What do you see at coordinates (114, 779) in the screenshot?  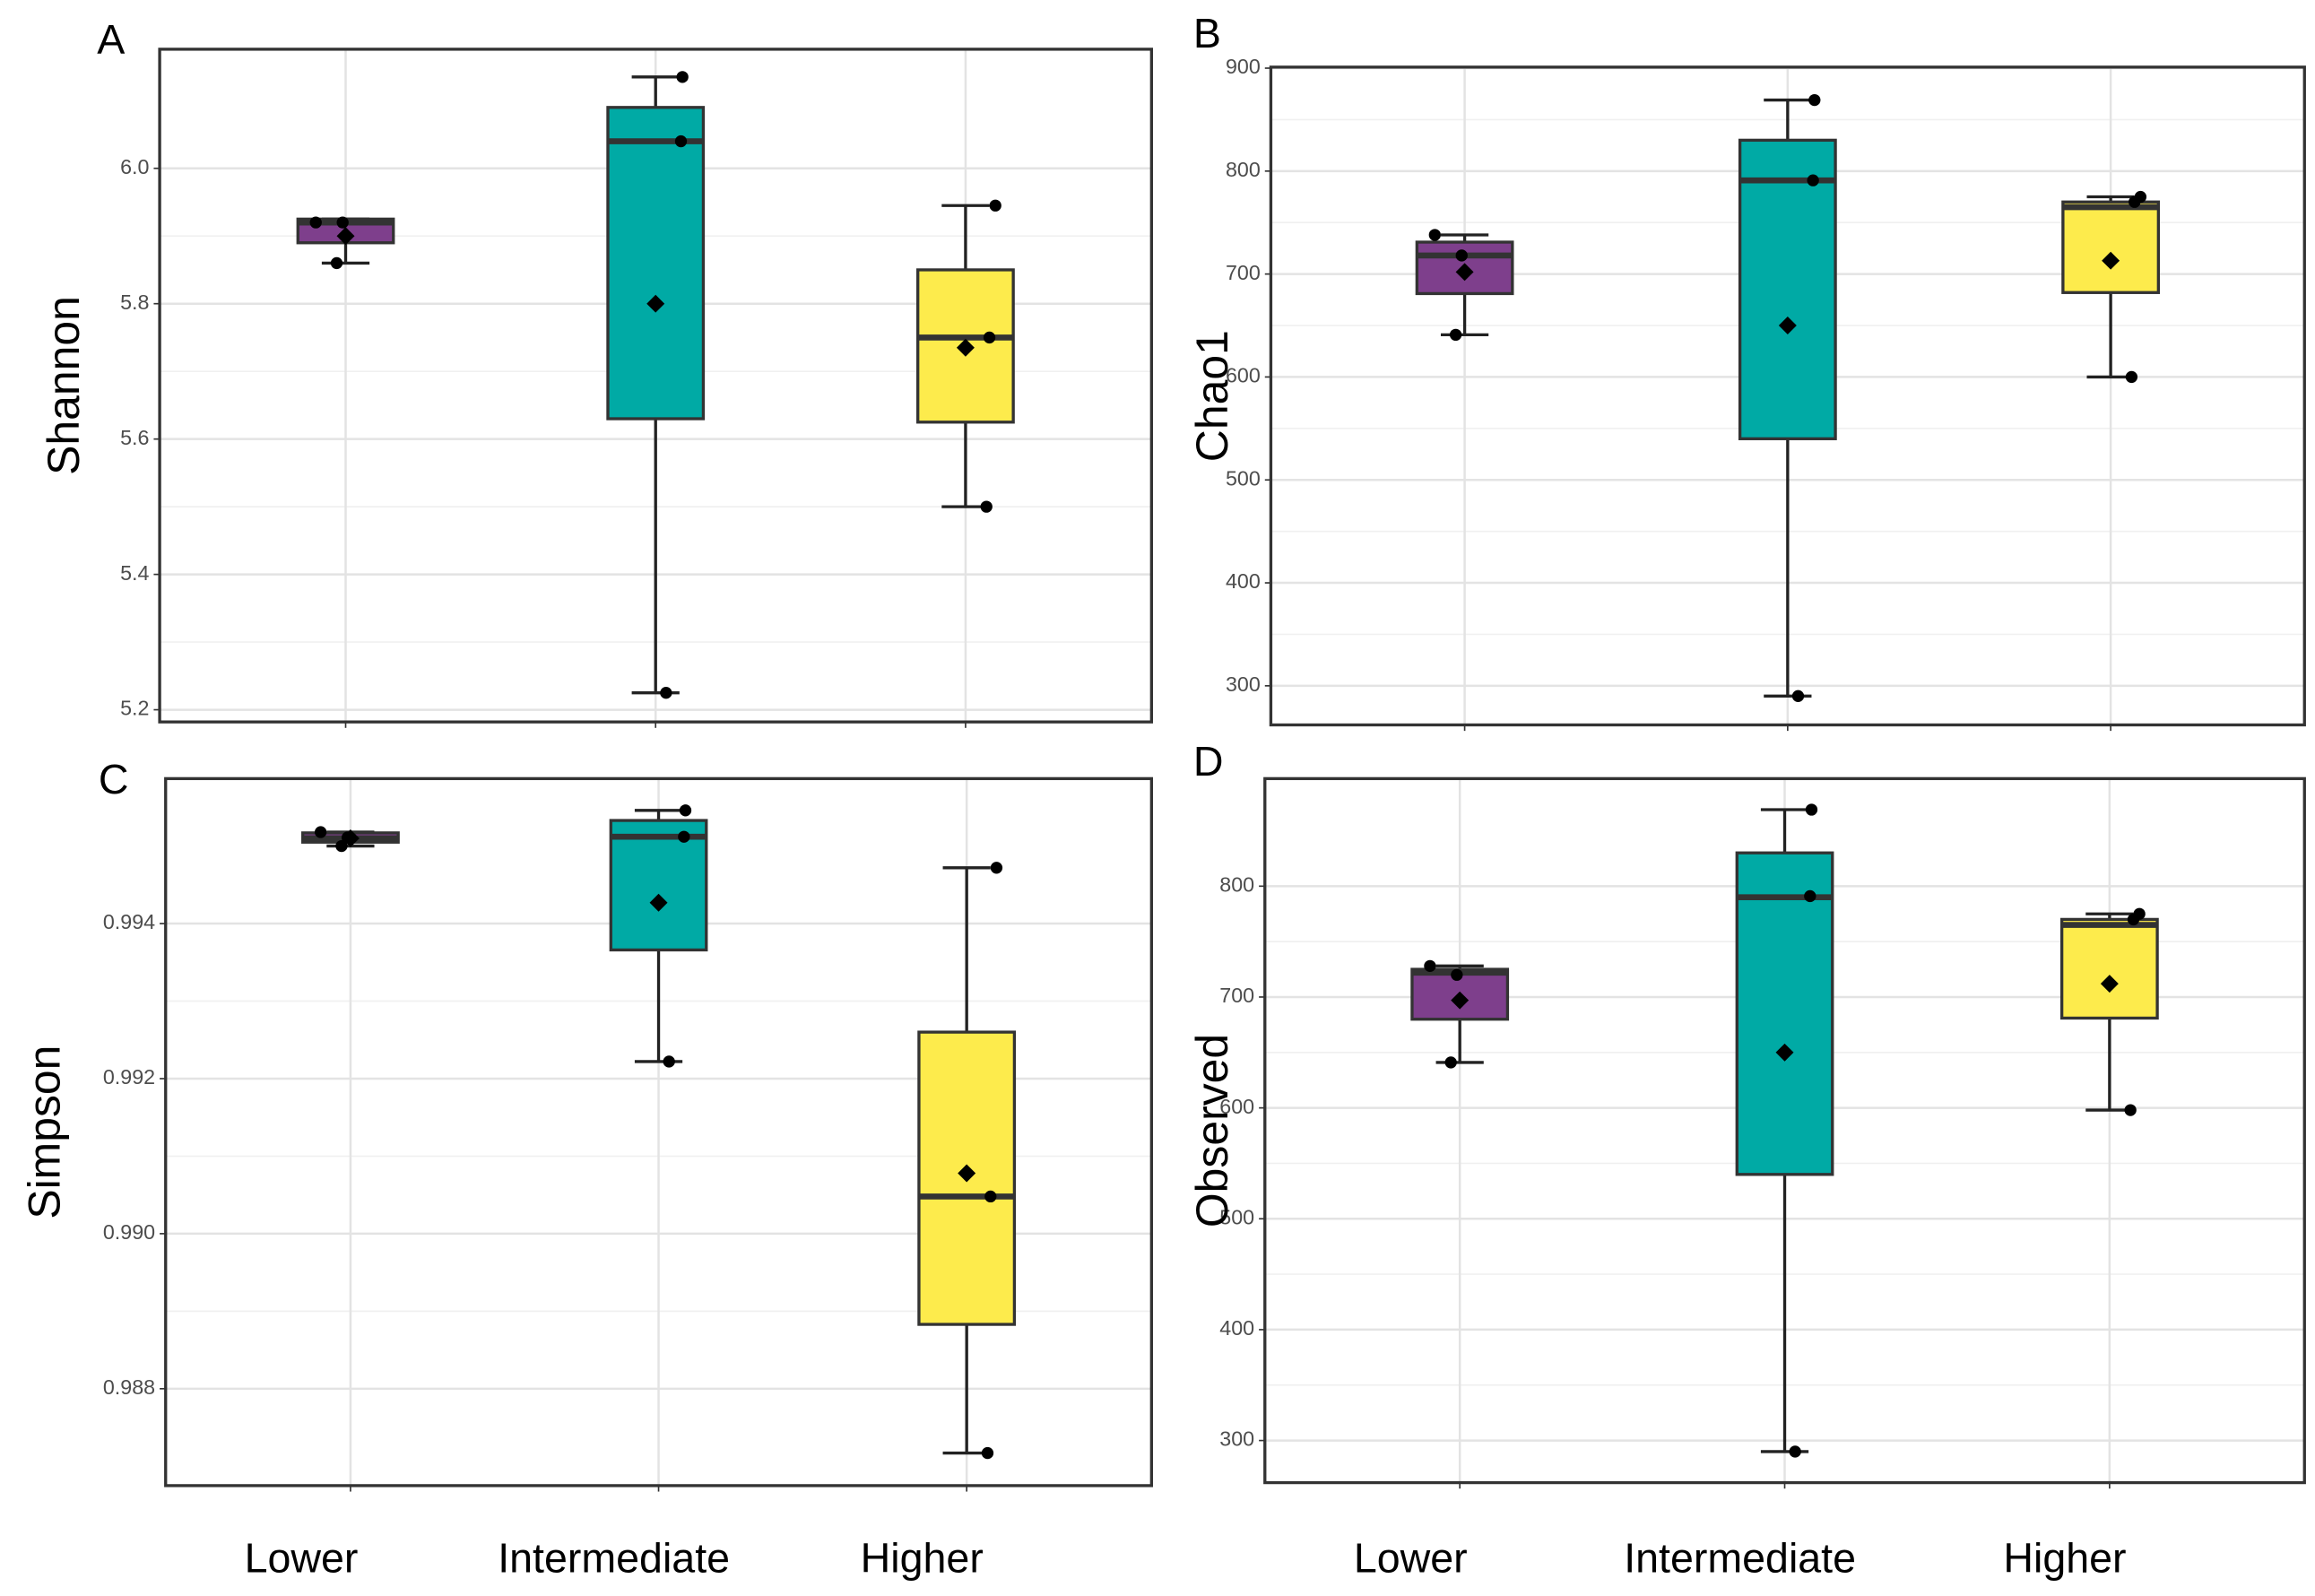 I see `panel-label: C` at bounding box center [114, 779].